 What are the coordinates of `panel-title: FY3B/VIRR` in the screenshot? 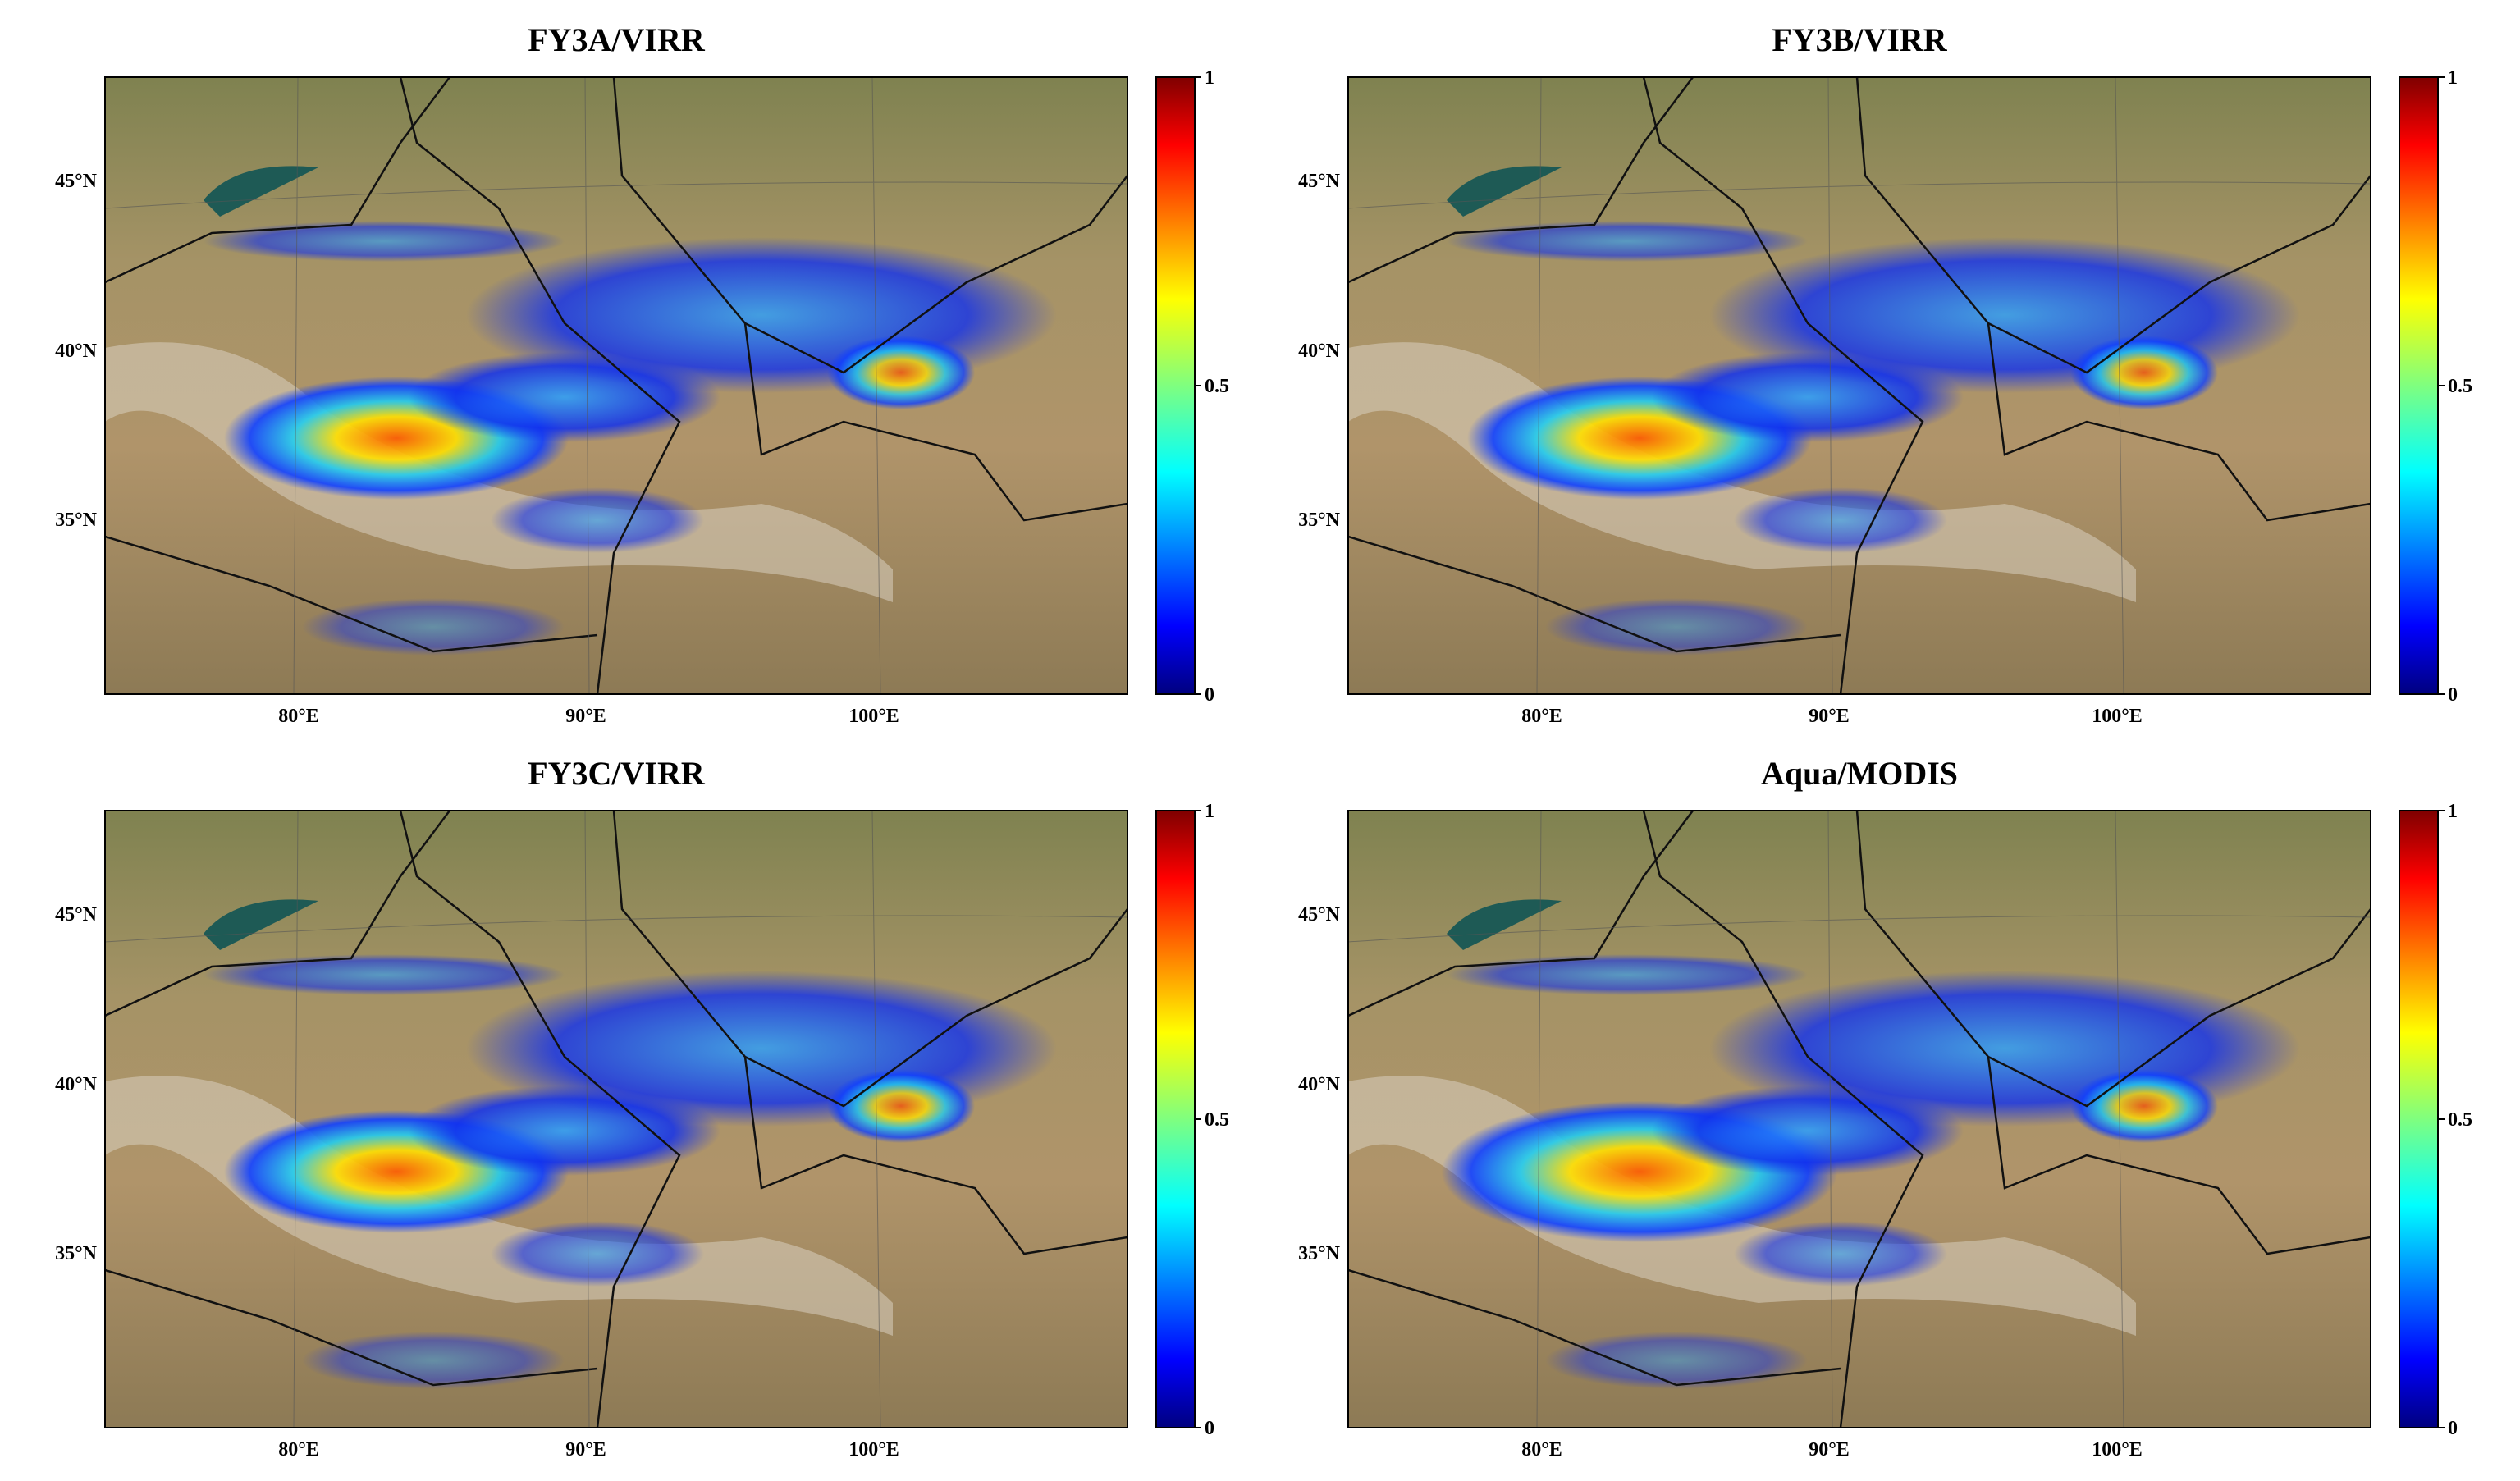 It's located at (1859, 39).